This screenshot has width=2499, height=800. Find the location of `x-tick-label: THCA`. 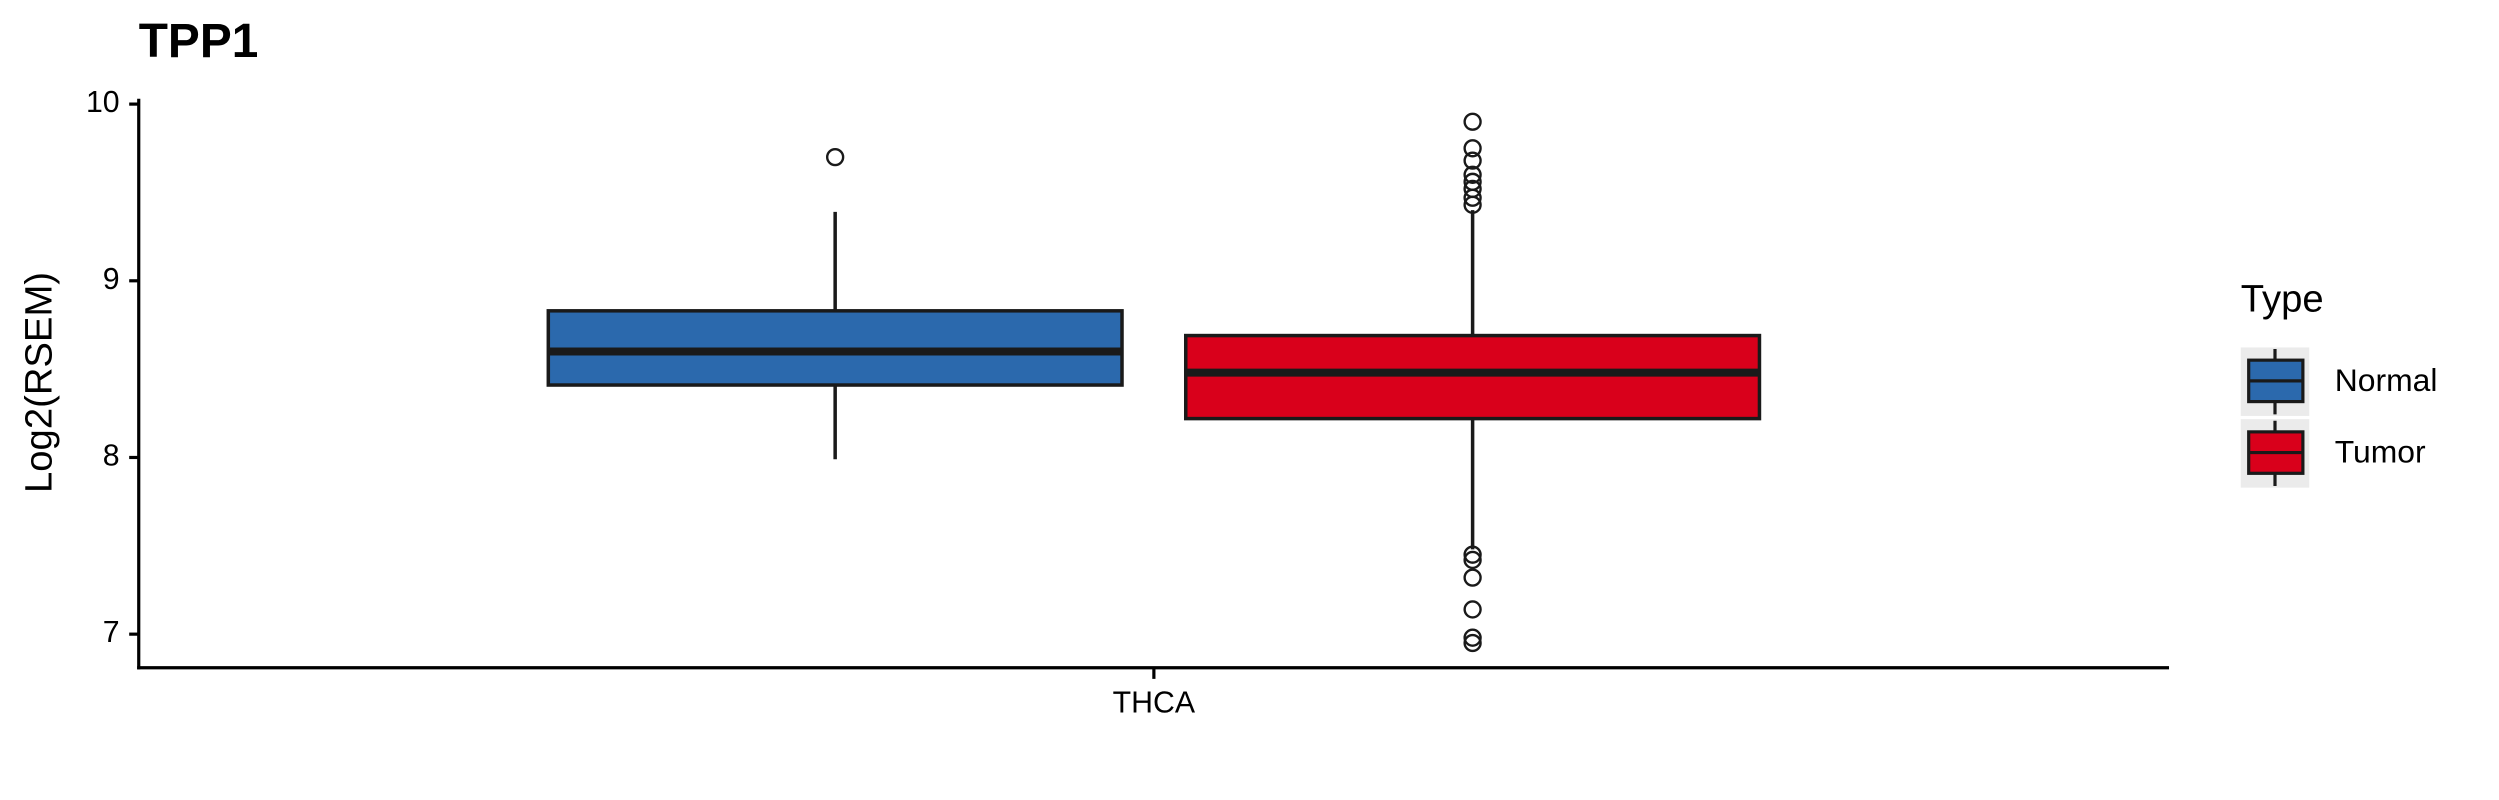

x-tick-label: THCA is located at coordinates (1154, 702).